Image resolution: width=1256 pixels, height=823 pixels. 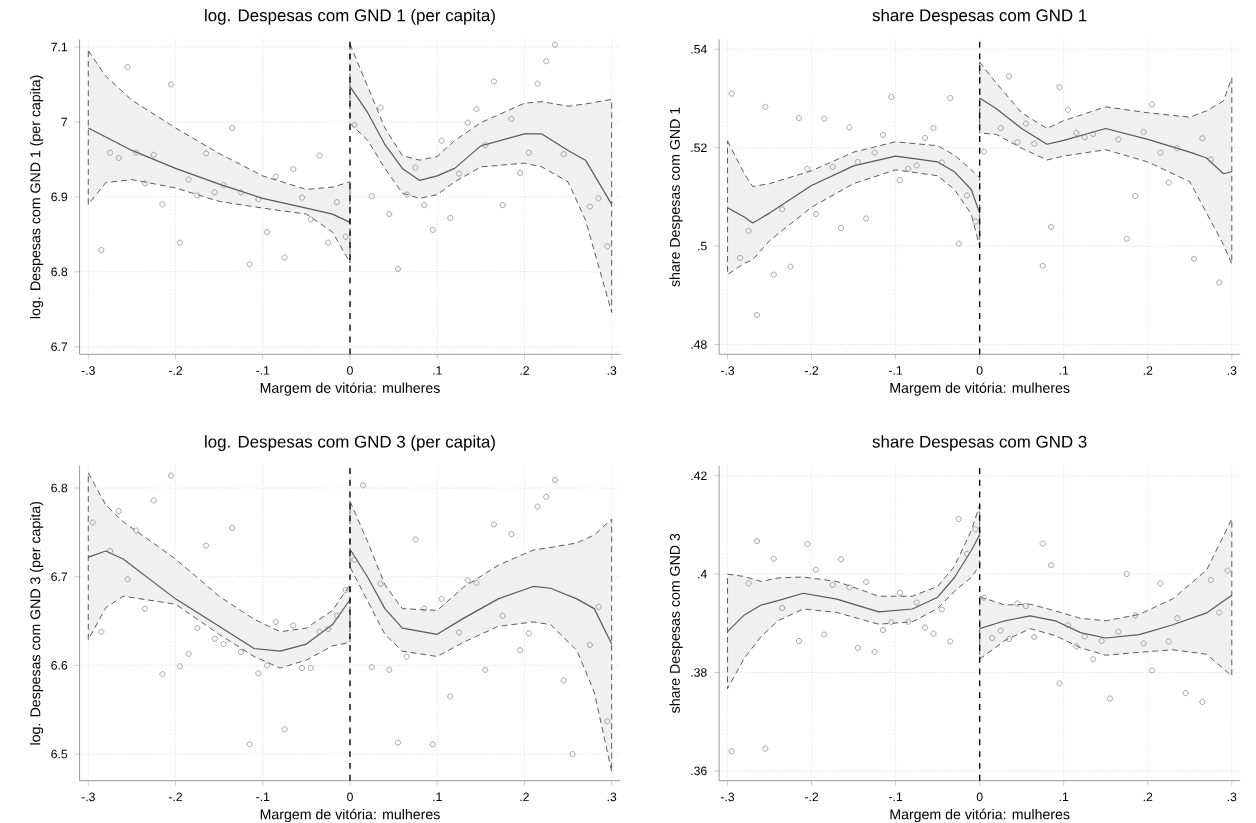 I want to click on y-tick-label: .5, so click(x=702, y=246).